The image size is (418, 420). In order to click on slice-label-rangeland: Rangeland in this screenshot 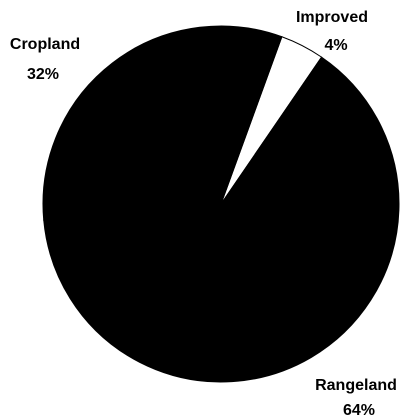, I will do `click(356, 385)`.